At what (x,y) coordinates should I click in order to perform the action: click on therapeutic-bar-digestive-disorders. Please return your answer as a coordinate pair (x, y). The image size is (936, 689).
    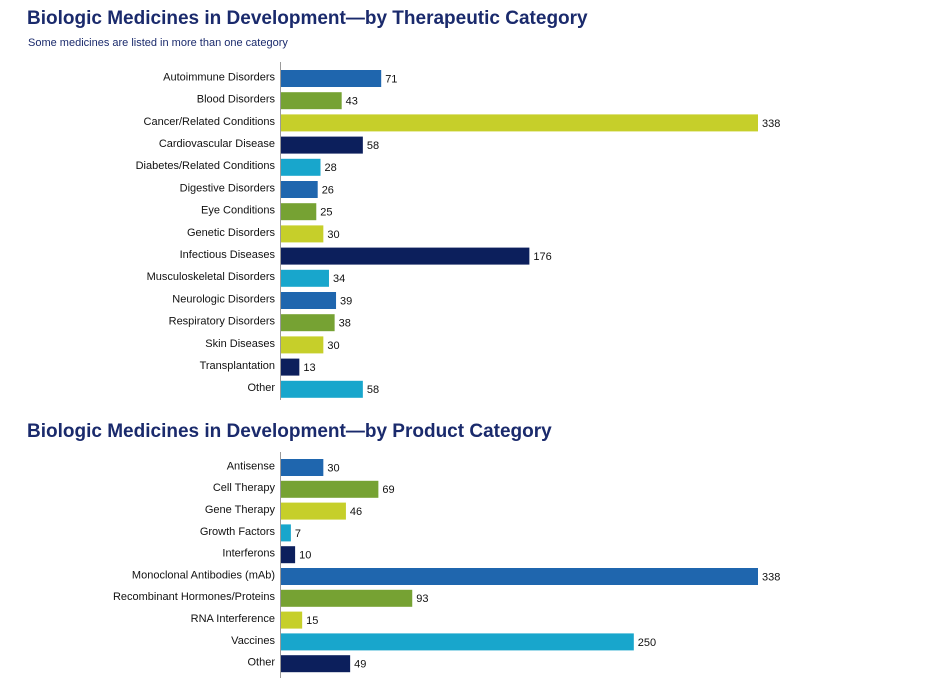
    Looking at the image, I should click on (299, 189).